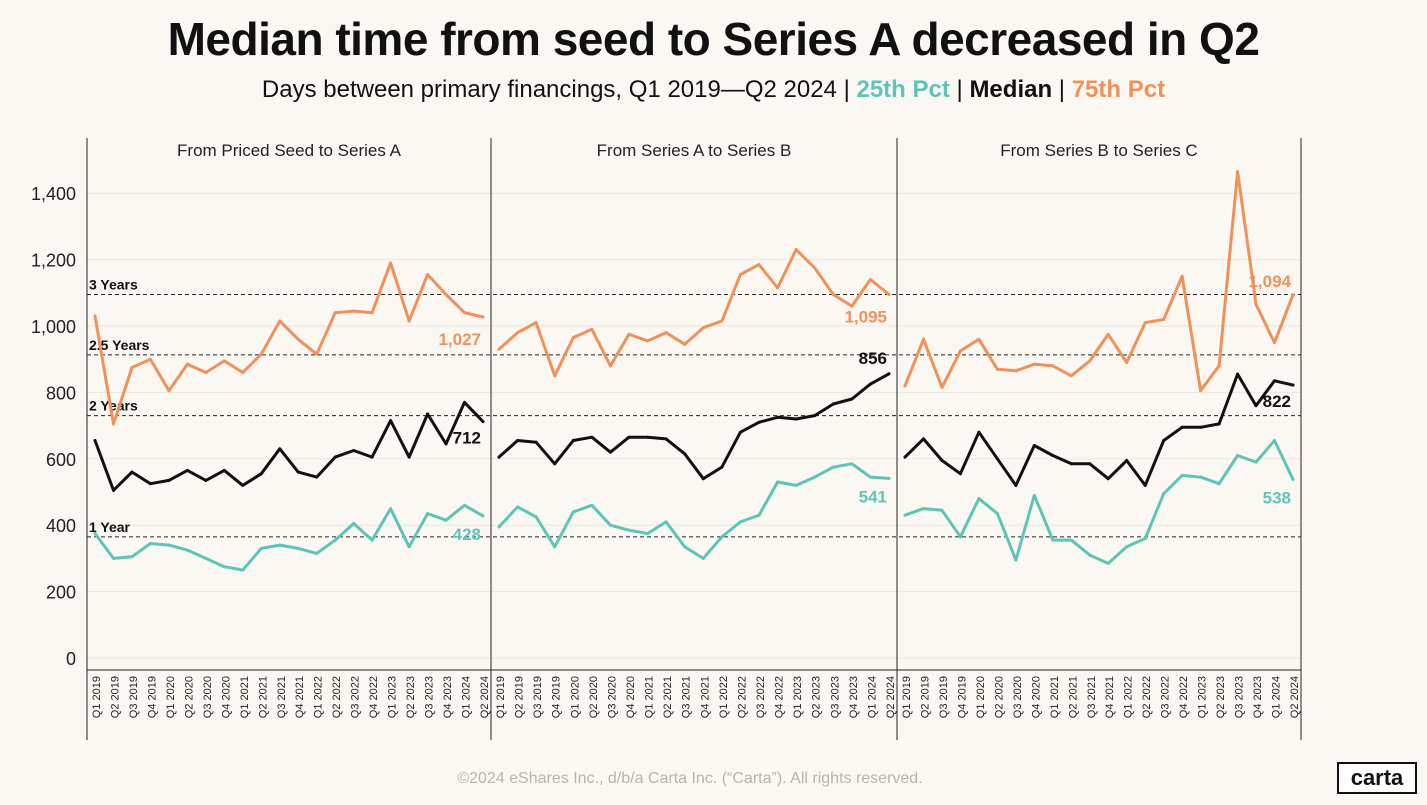 The width and height of the screenshot is (1427, 805). What do you see at coordinates (1098, 150) in the screenshot?
I see `panel-title: From Series B to Series C` at bounding box center [1098, 150].